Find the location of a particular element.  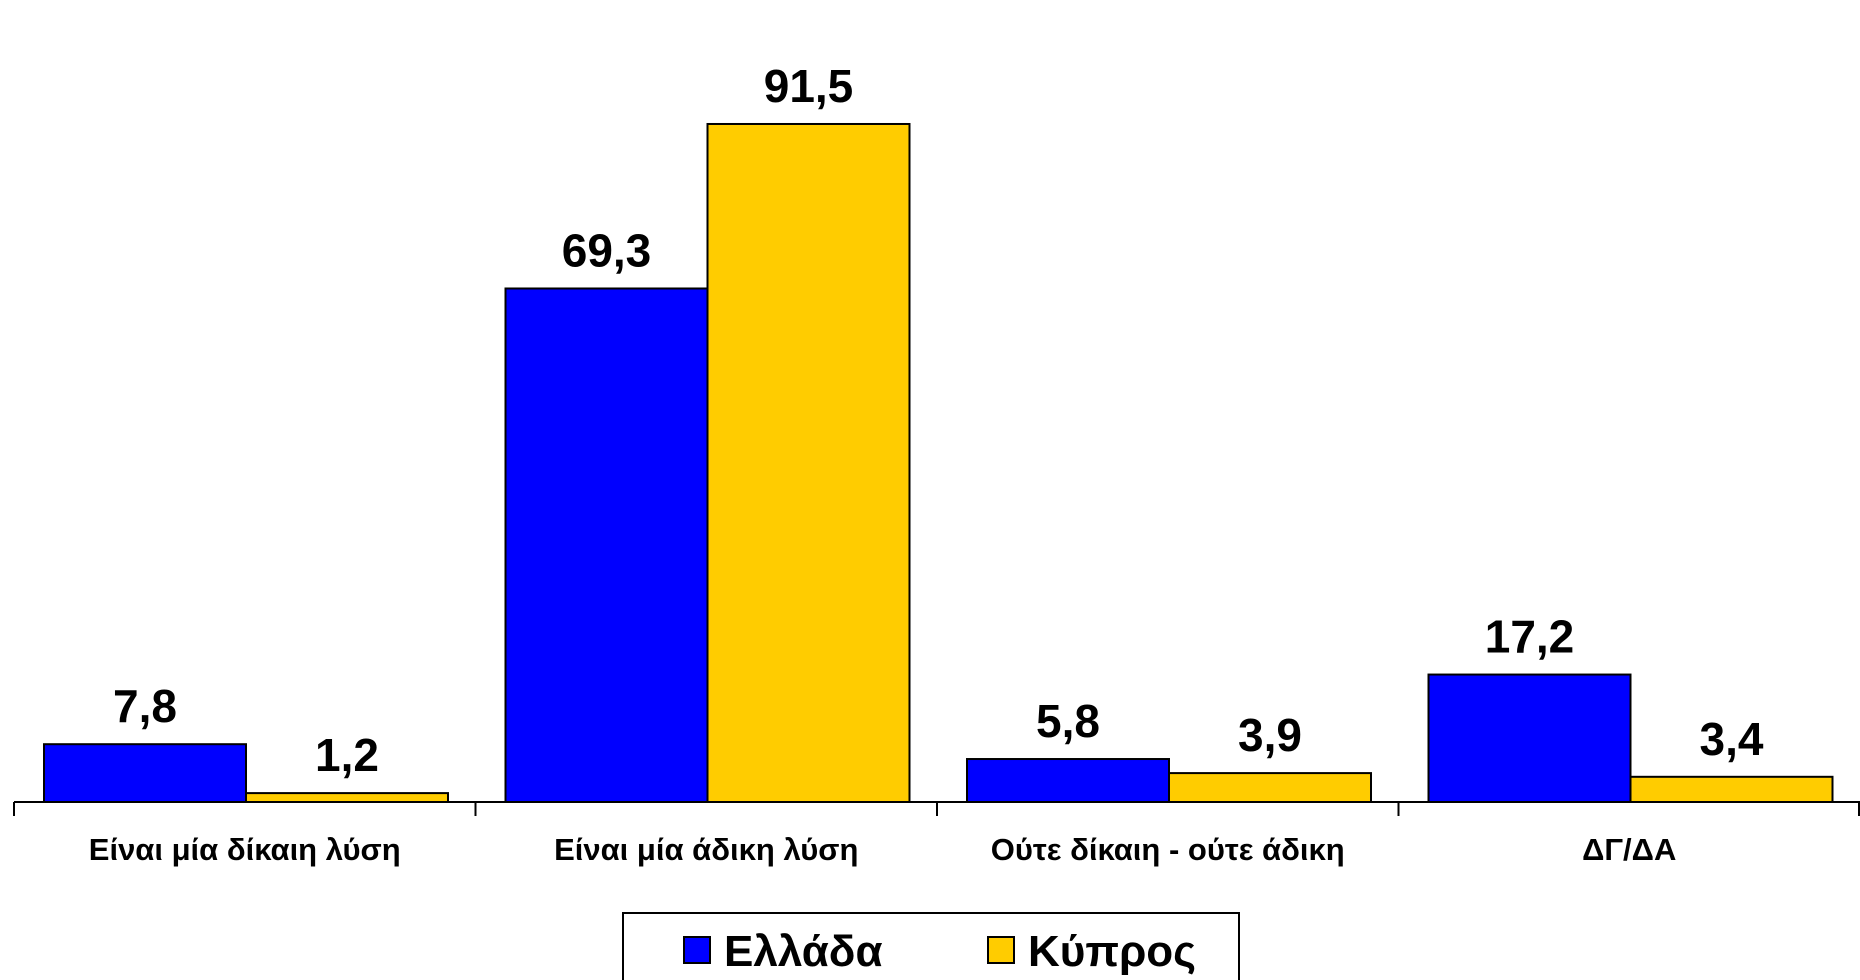

data-label-cyprus-3: 3,4 is located at coordinates (1732, 739).